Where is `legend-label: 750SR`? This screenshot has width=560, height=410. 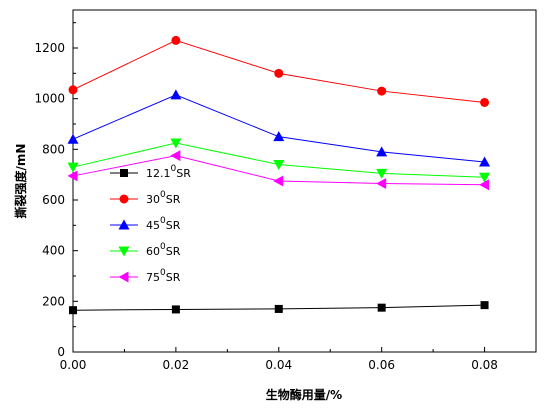 legend-label: 750SR is located at coordinates (163, 276).